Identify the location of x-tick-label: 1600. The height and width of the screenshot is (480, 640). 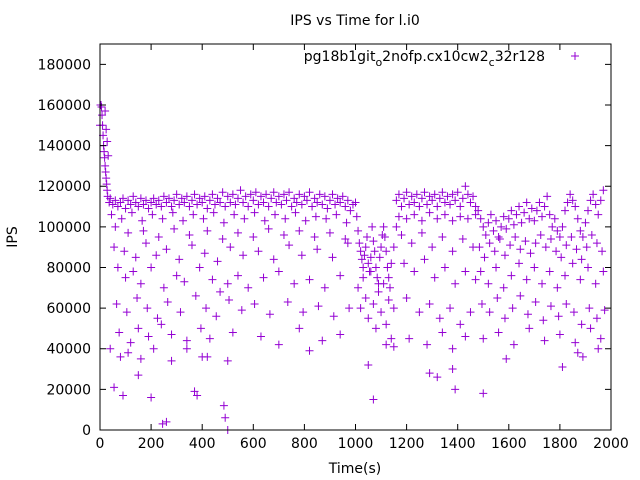
(509, 444).